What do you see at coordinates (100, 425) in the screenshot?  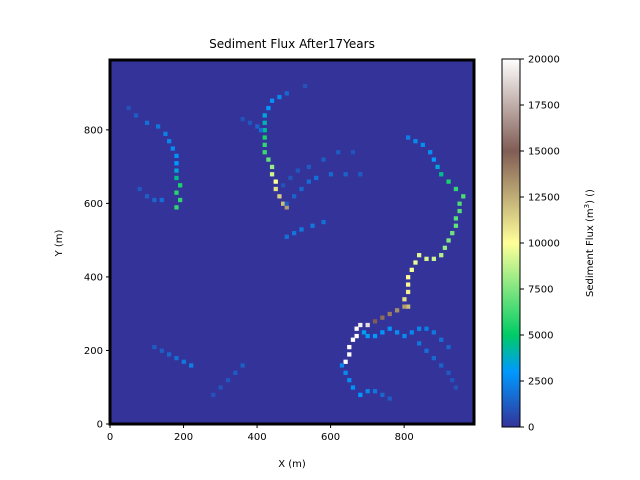 I see `y-tick-label: 0` at bounding box center [100, 425].